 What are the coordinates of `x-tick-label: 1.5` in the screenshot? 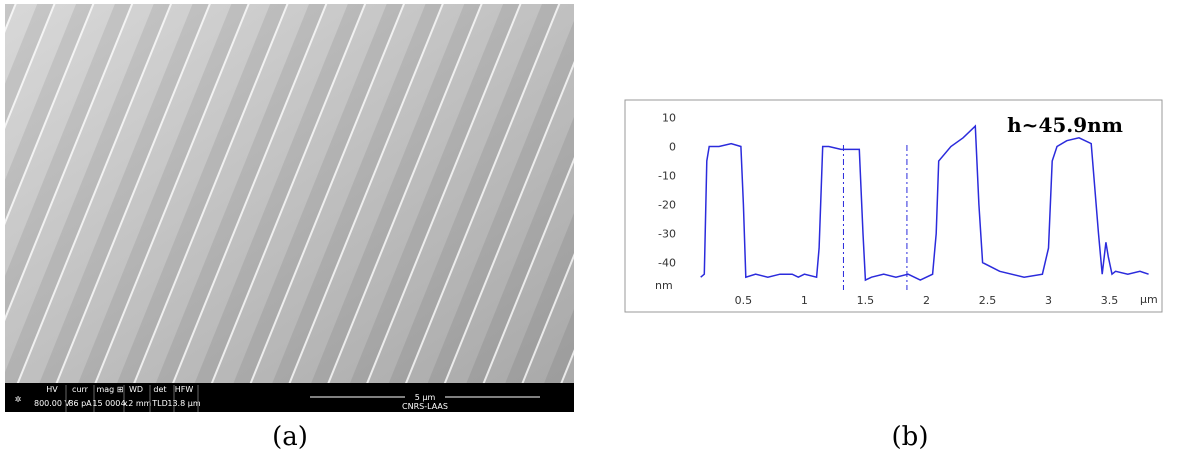 It's located at (866, 300).